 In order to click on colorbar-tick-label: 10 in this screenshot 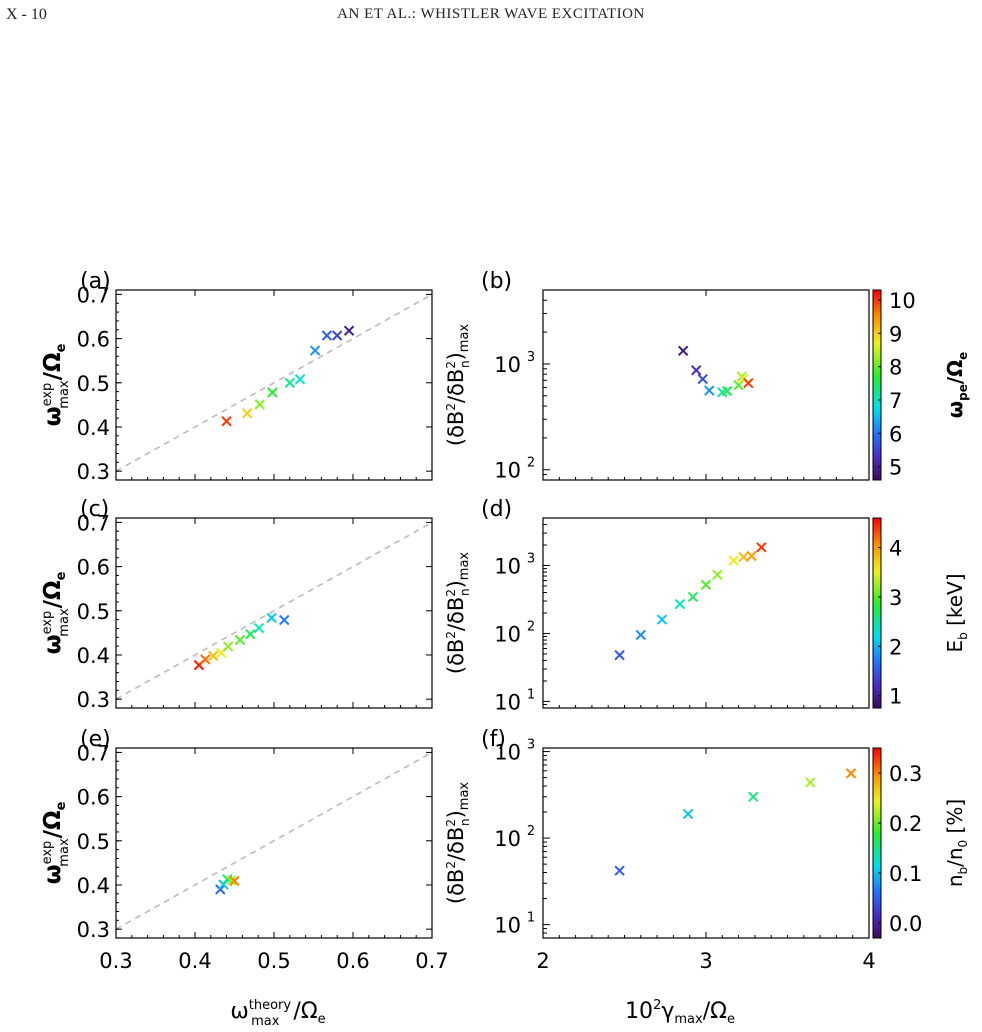, I will do `click(902, 301)`.